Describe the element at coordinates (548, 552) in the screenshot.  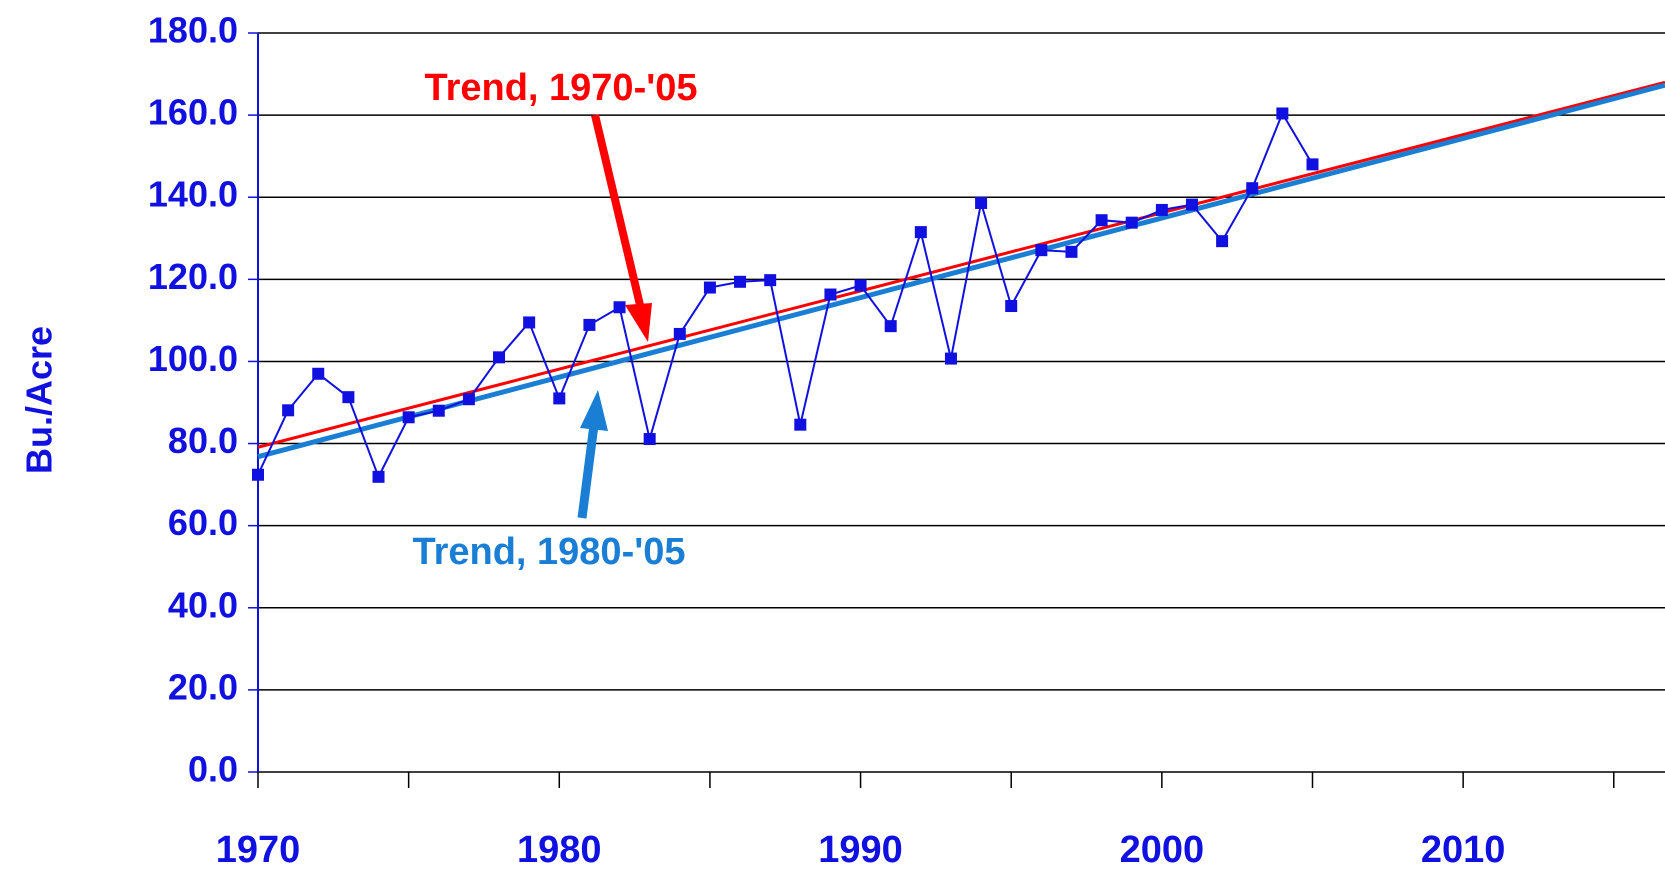
I see `annotation: Trend, 1980-'05` at that location.